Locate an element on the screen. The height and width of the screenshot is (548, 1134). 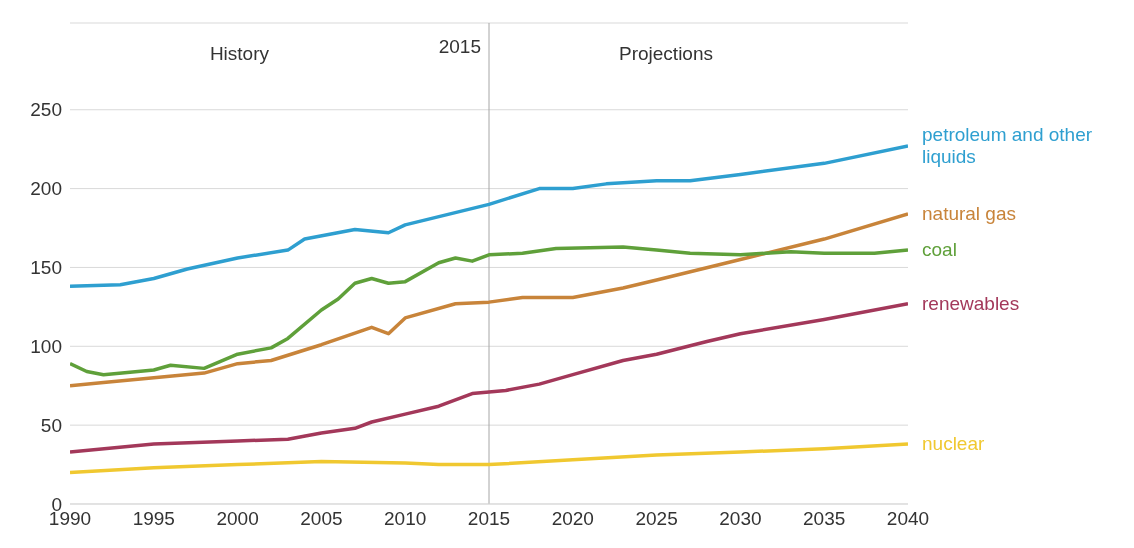
y-tick-label: 150 is located at coordinates (46, 268).